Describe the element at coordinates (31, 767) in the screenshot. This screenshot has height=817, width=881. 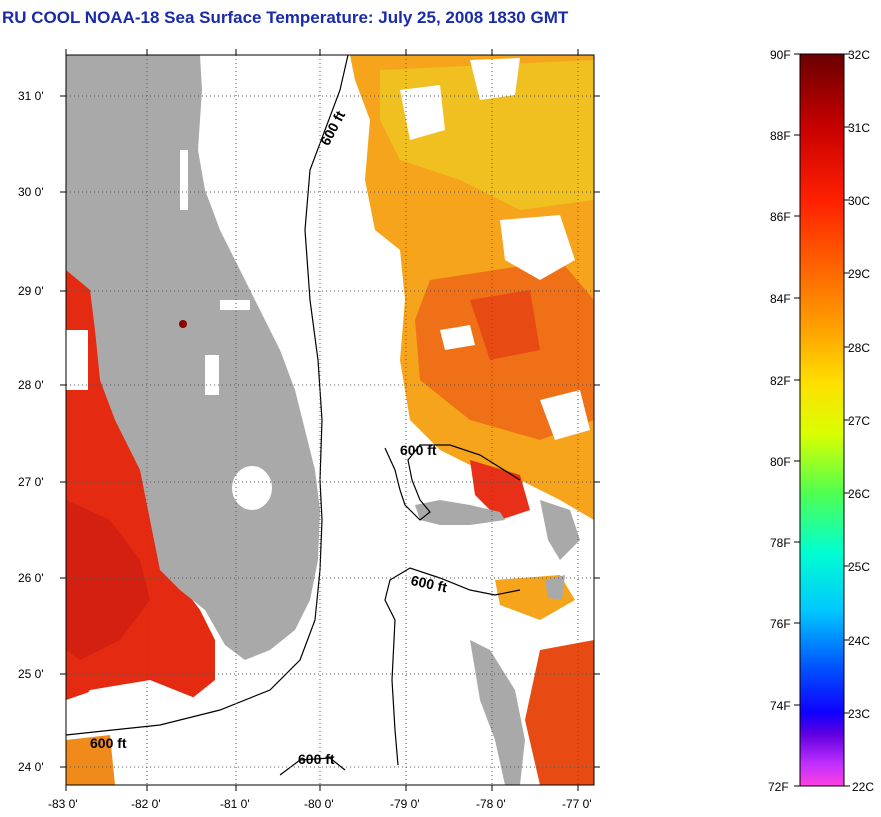
I see `lat-tick-24: 24 0'` at that location.